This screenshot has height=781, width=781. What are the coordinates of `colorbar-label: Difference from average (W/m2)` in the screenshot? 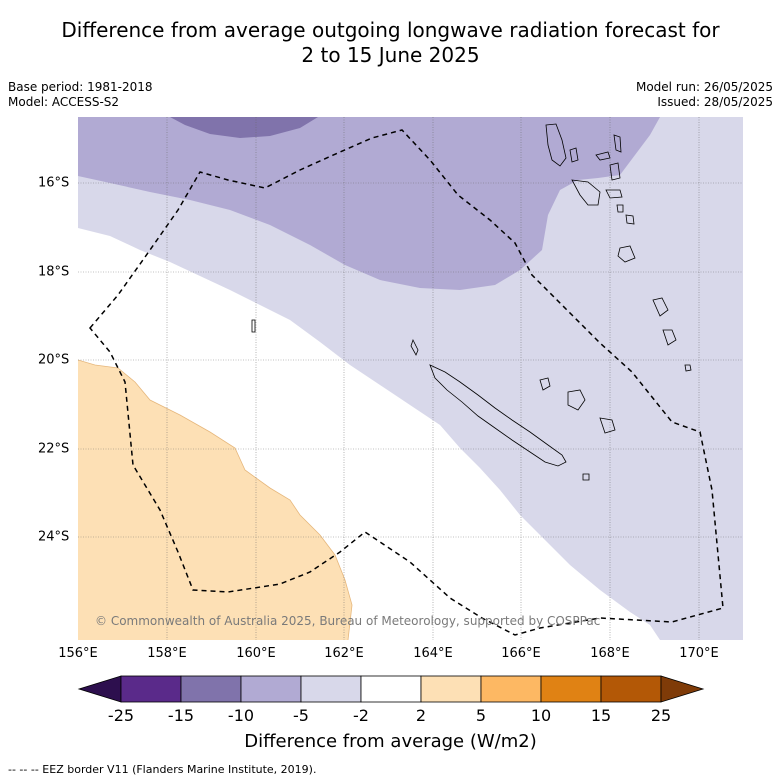 It's located at (390, 741).